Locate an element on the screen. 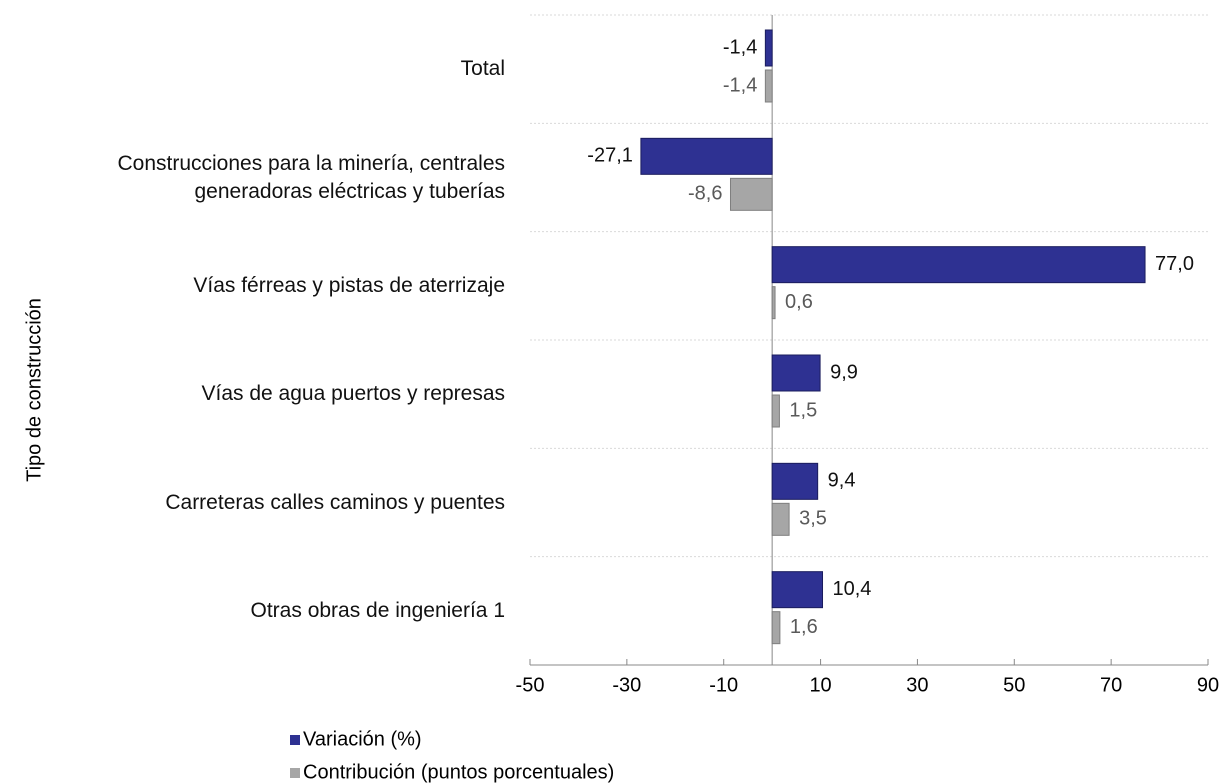  y-tick-label: Carreteras calles caminos y puentes is located at coordinates (252, 503).